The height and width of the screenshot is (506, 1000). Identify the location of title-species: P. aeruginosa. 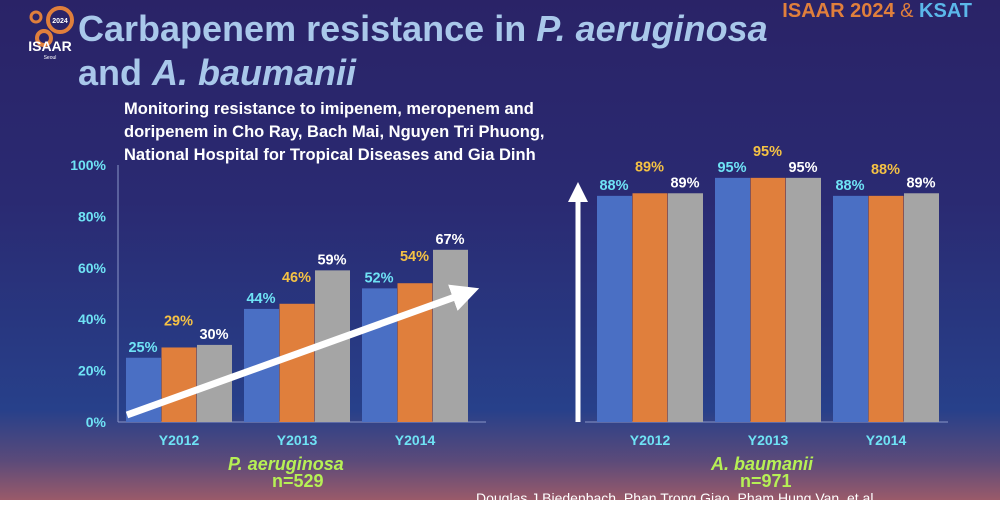
(652, 28).